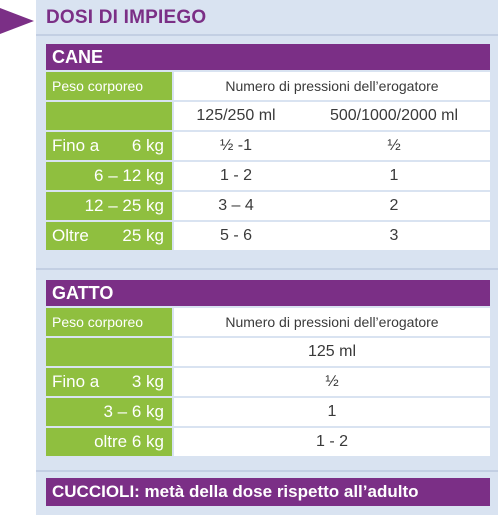  Describe the element at coordinates (129, 441) in the screenshot. I see `weight-range: oltre 6 kg` at that location.